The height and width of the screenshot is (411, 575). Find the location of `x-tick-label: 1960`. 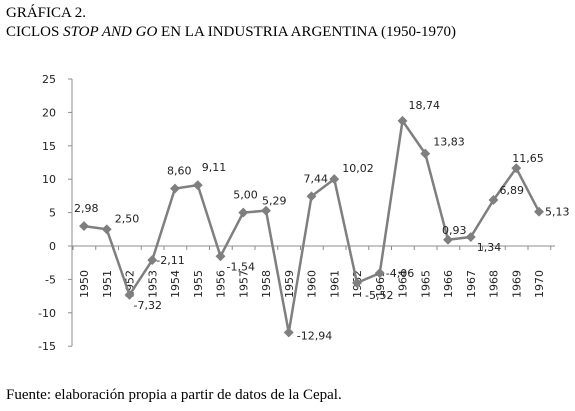

x-tick-label: 1960 is located at coordinates (312, 284).